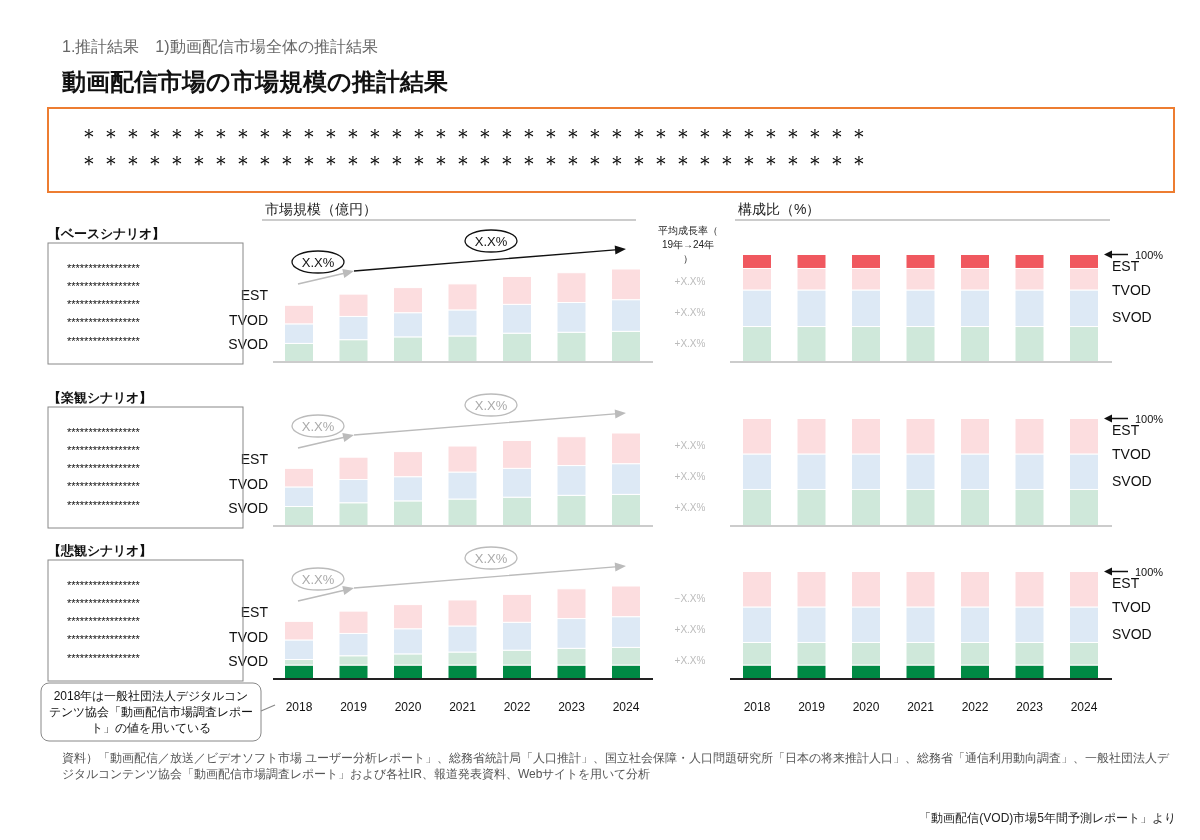 The width and height of the screenshot is (1200, 840). Describe the element at coordinates (254, 81) in the screenshot. I see `text: 動画配信市場の市場規模の推計結果` at that location.